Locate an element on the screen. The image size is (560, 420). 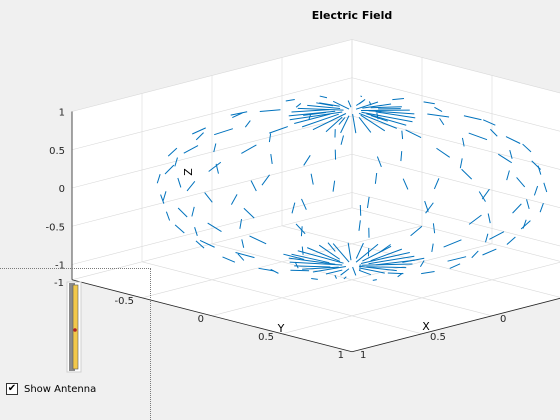
x-axis-label: X is located at coordinates (426, 326).